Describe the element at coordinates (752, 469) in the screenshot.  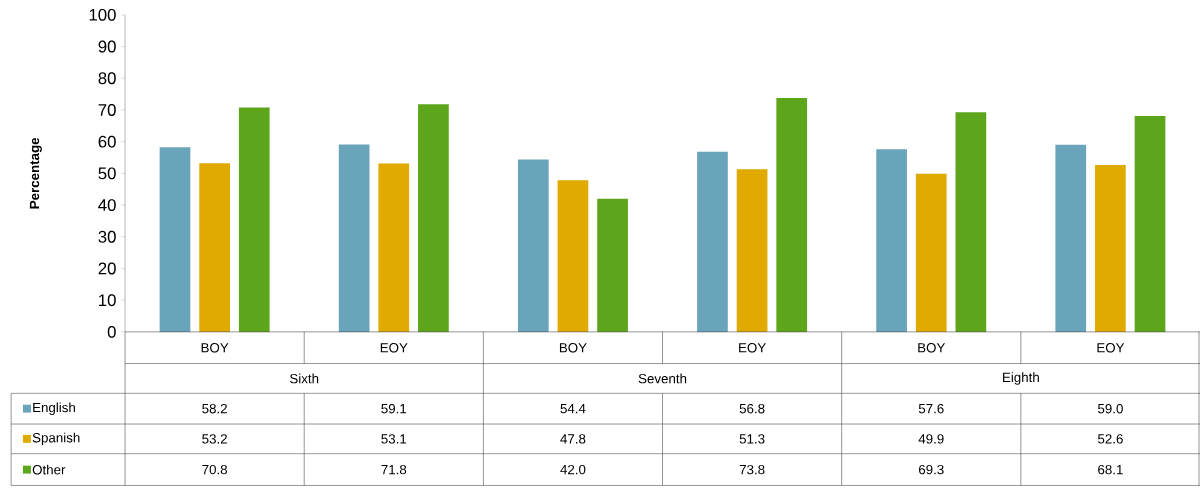
I see `data-label: 73.8` at that location.